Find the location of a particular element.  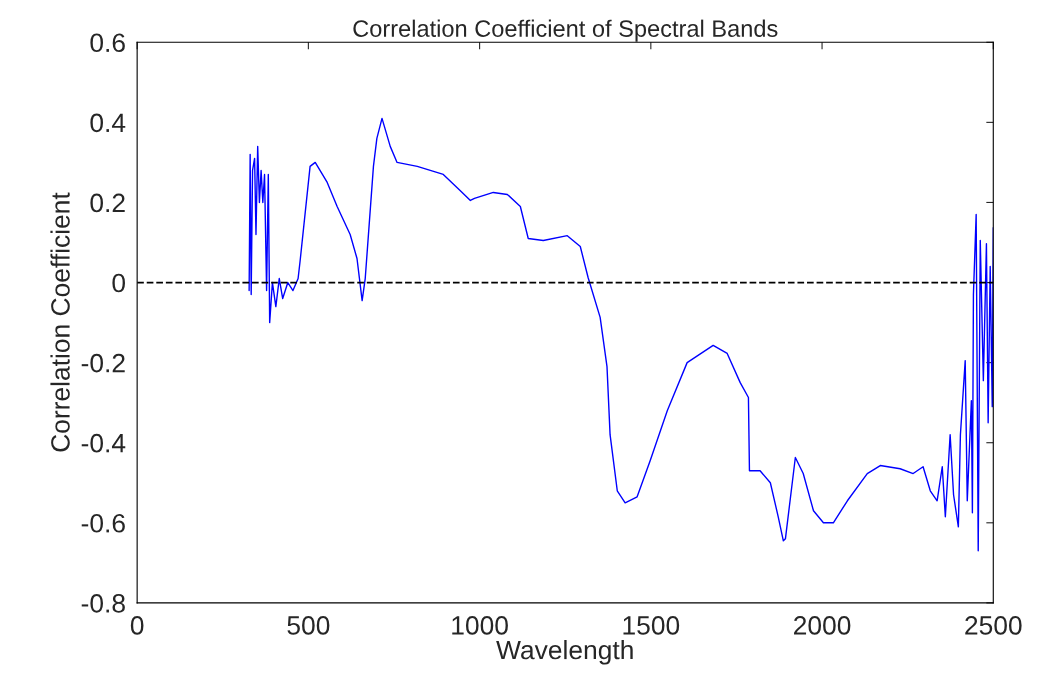

x-tick-label: 2000 is located at coordinates (822, 625).